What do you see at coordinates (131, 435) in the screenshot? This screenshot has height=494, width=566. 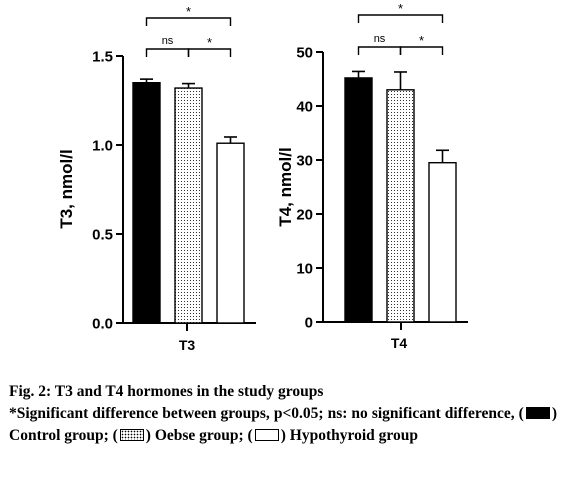 I see `obese-swatch` at bounding box center [131, 435].